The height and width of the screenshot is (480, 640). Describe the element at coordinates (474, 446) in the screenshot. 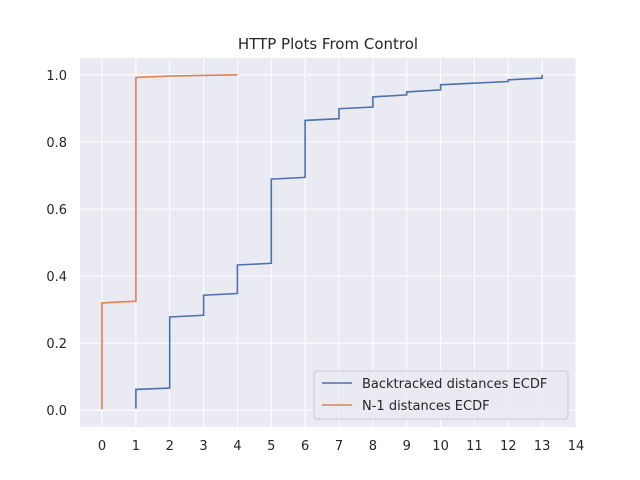

I see `x-tick-label: 11` at that location.